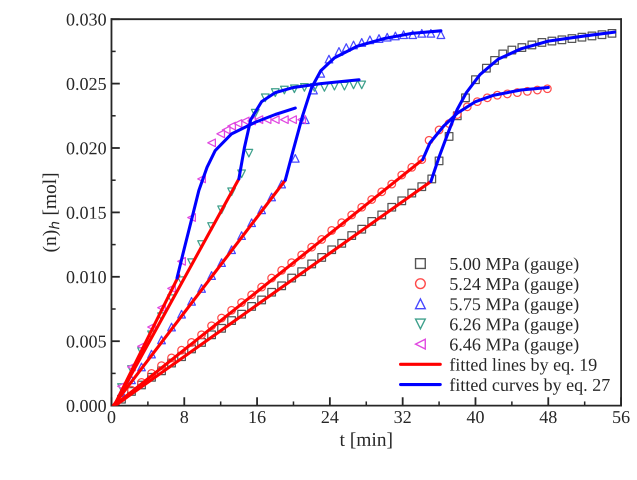 The height and width of the screenshot is (480, 637). I want to click on y-tick-label: 0.020, so click(86, 148).